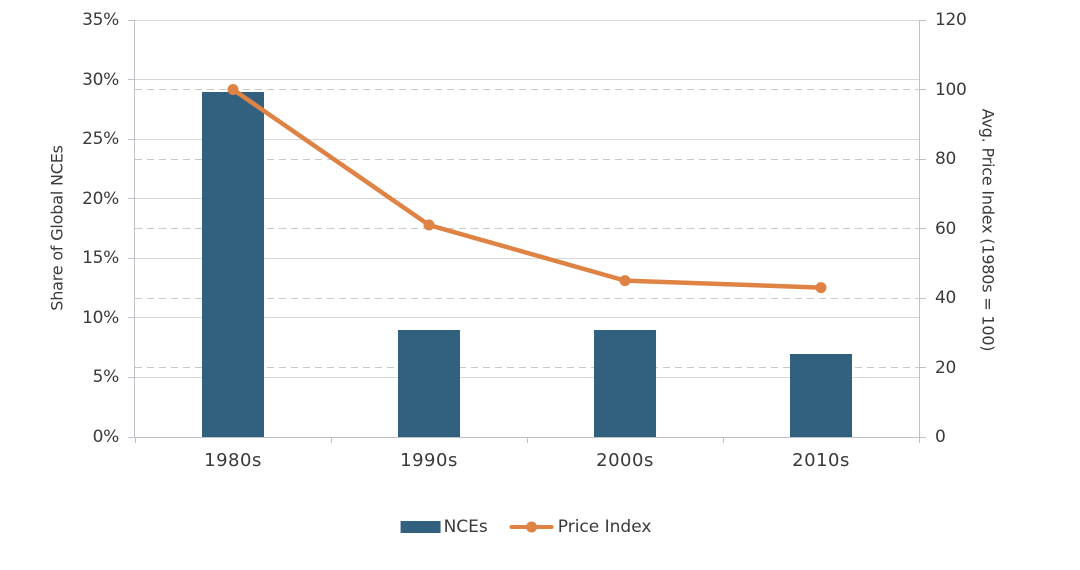  Describe the element at coordinates (420, 527) in the screenshot. I see `nces-bar-swatch-icon` at that location.